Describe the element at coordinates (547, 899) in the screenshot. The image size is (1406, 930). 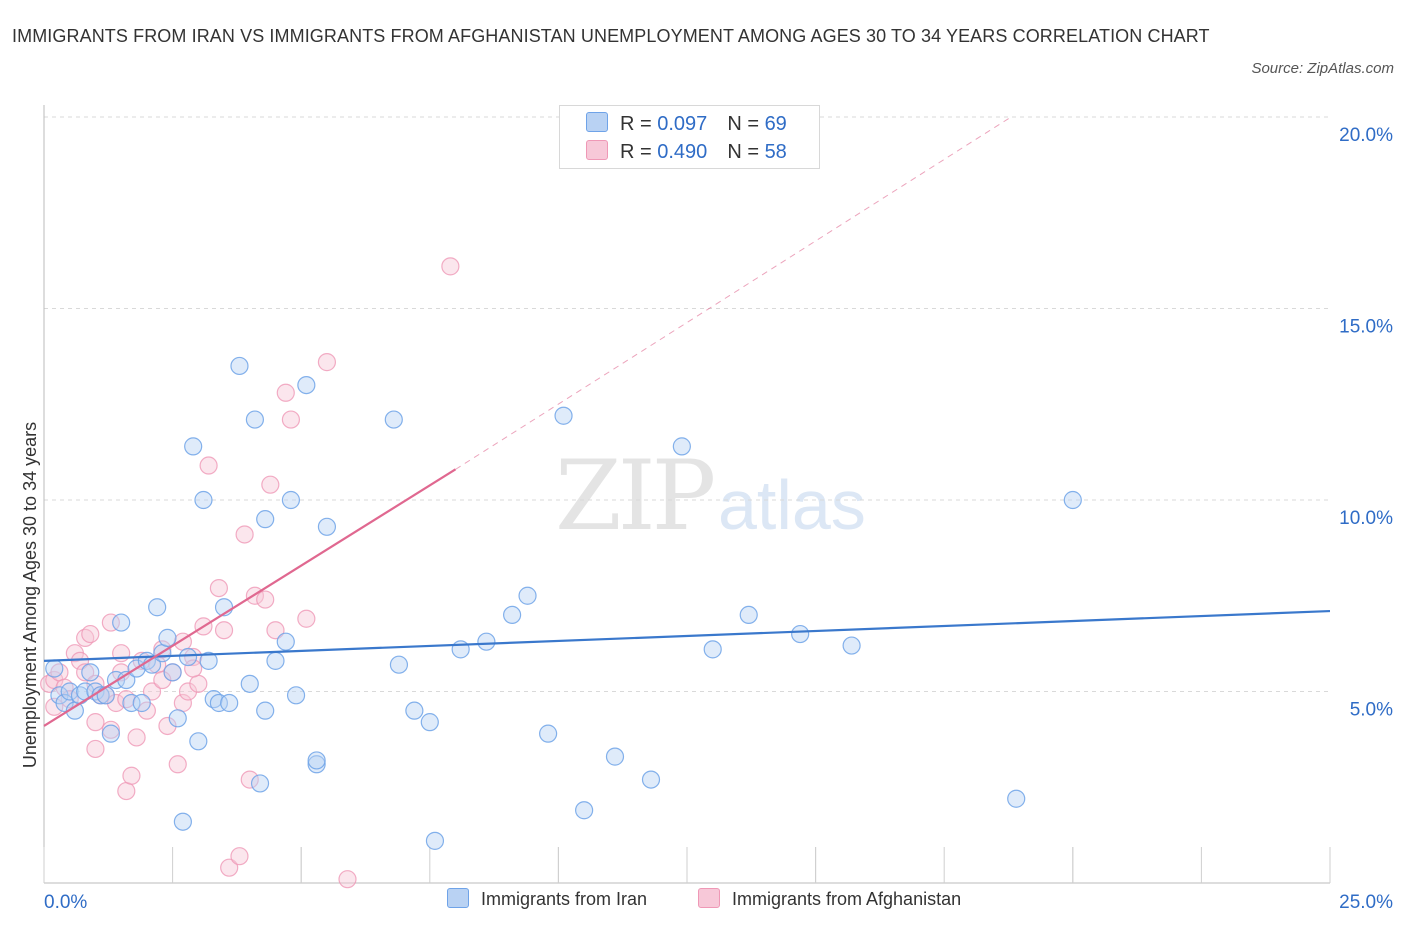
I see `series-legend-iran: Immigrants from Iran` at that location.